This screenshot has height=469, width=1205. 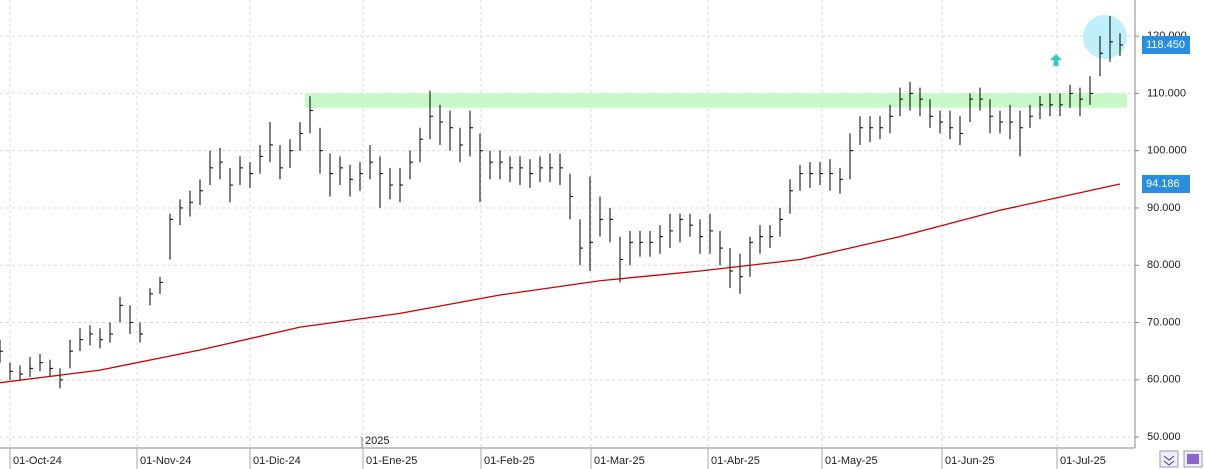 I want to click on y-tick-label: 90.000, so click(x=1164, y=208).